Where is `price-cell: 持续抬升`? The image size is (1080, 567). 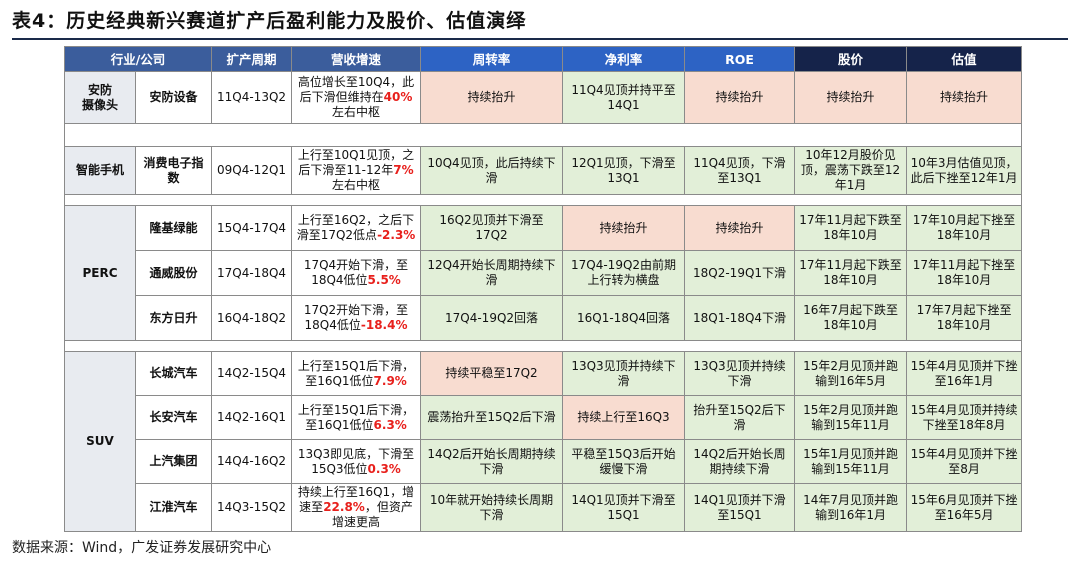 price-cell: 持续抬升 is located at coordinates (851, 97).